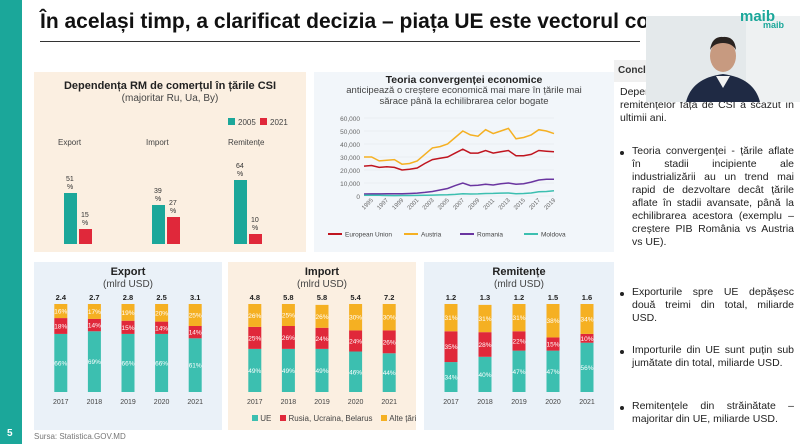 The height and width of the screenshot is (444, 800). What do you see at coordinates (490, 205) in the screenshot?
I see `x-tick-label: 2011` at bounding box center [490, 205].